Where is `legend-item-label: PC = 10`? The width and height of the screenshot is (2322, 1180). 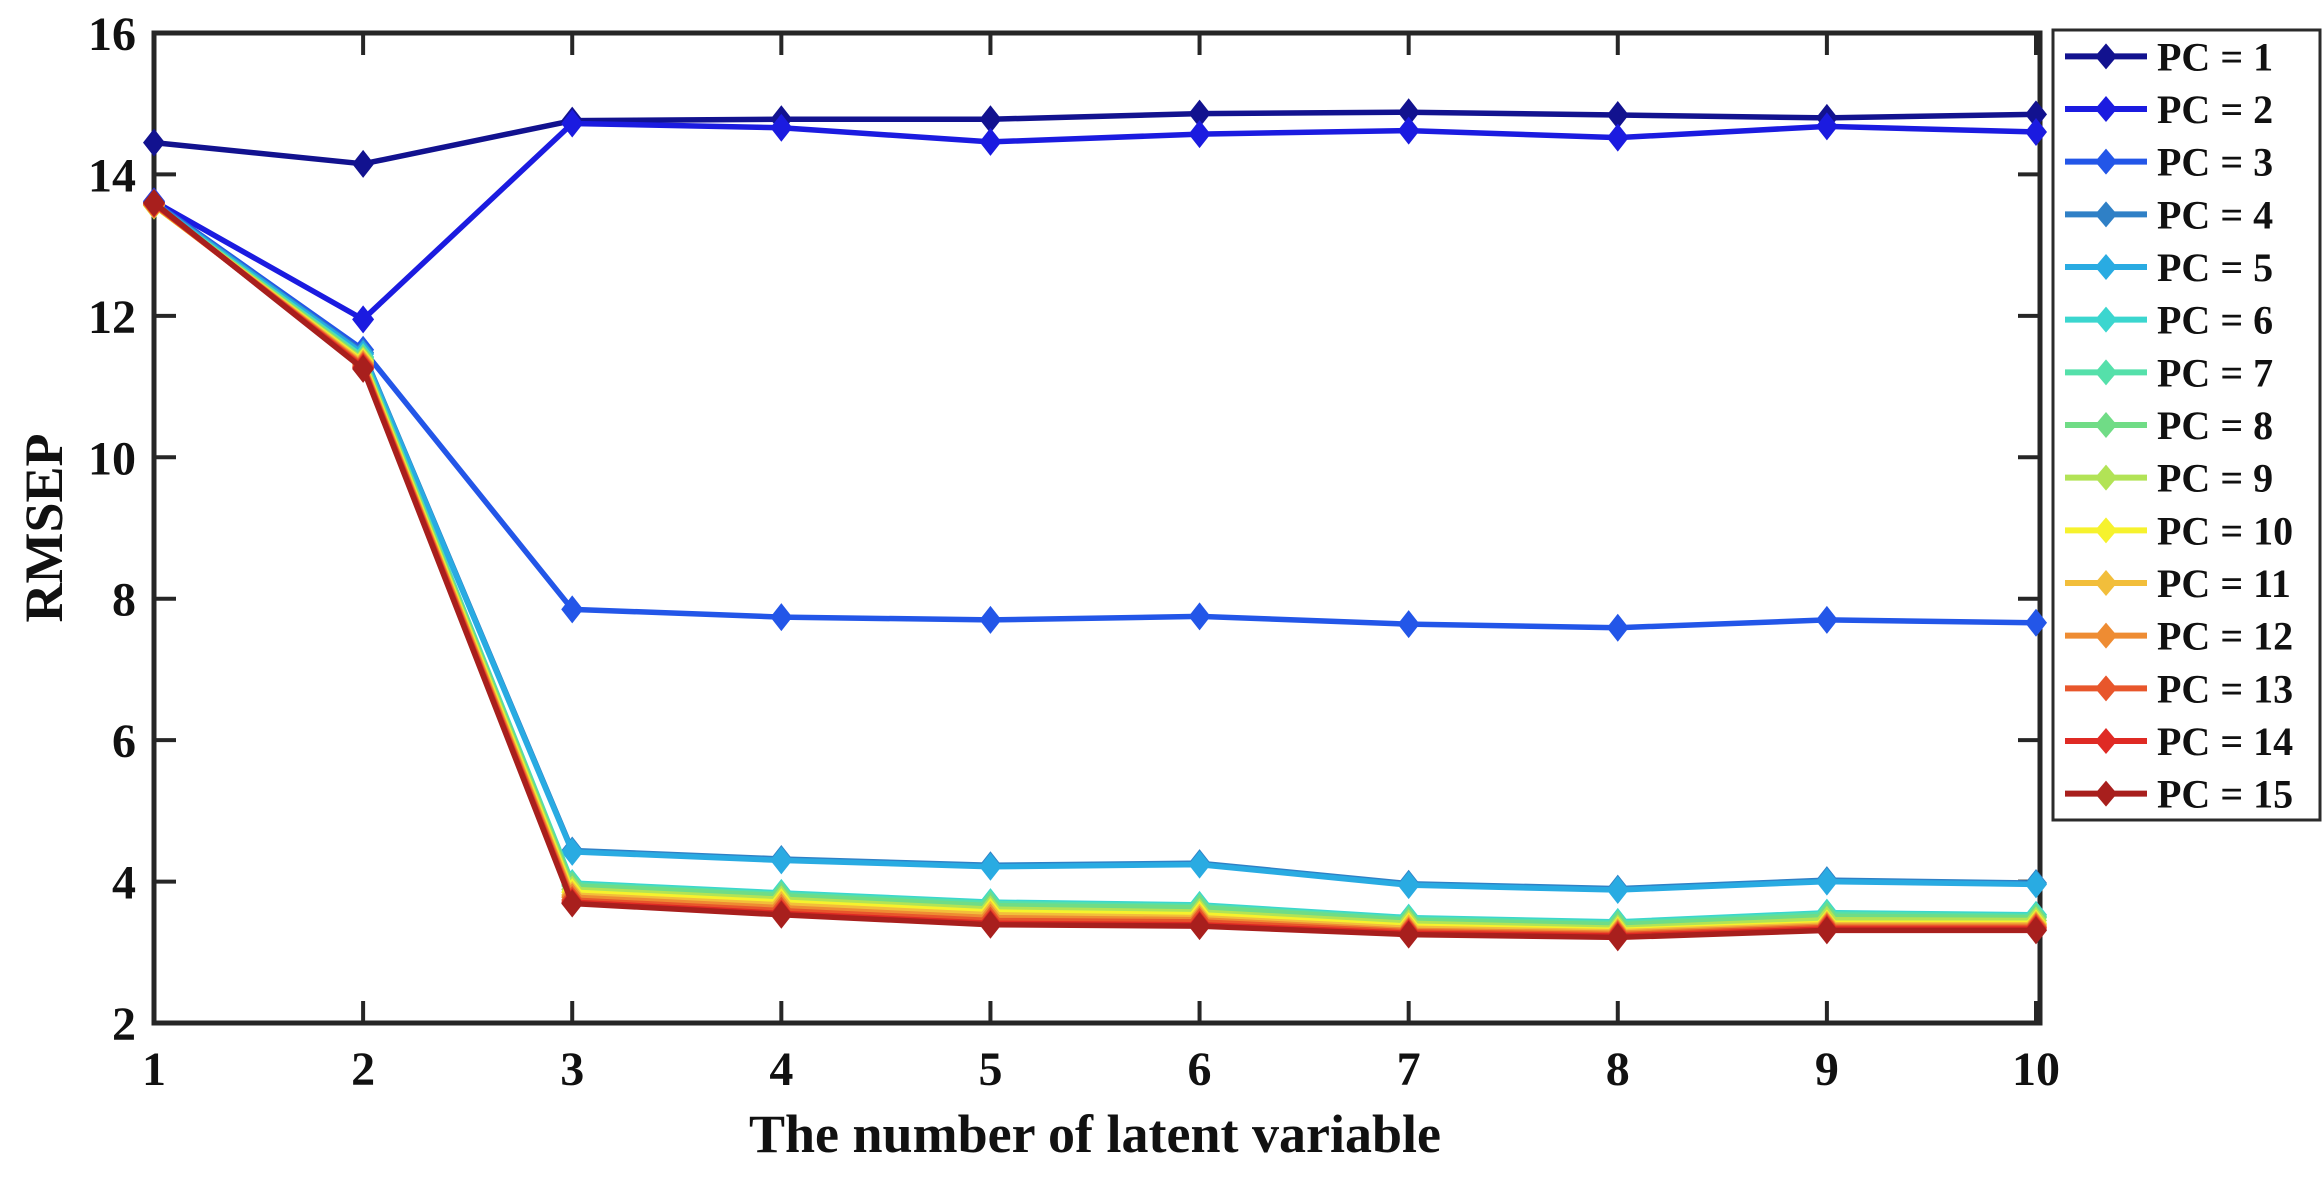 legend-item-label: PC = 10 is located at coordinates (2225, 530).